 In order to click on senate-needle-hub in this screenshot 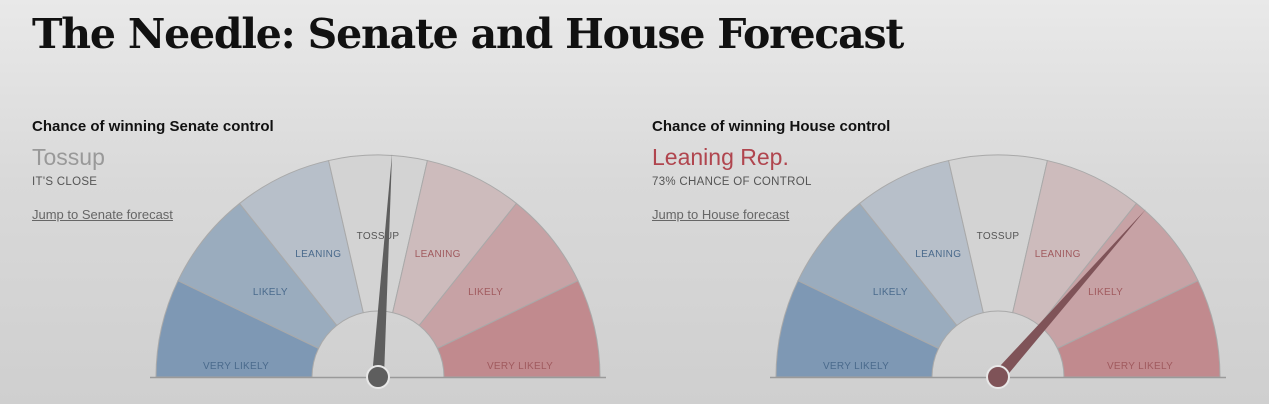, I will do `click(378, 377)`.